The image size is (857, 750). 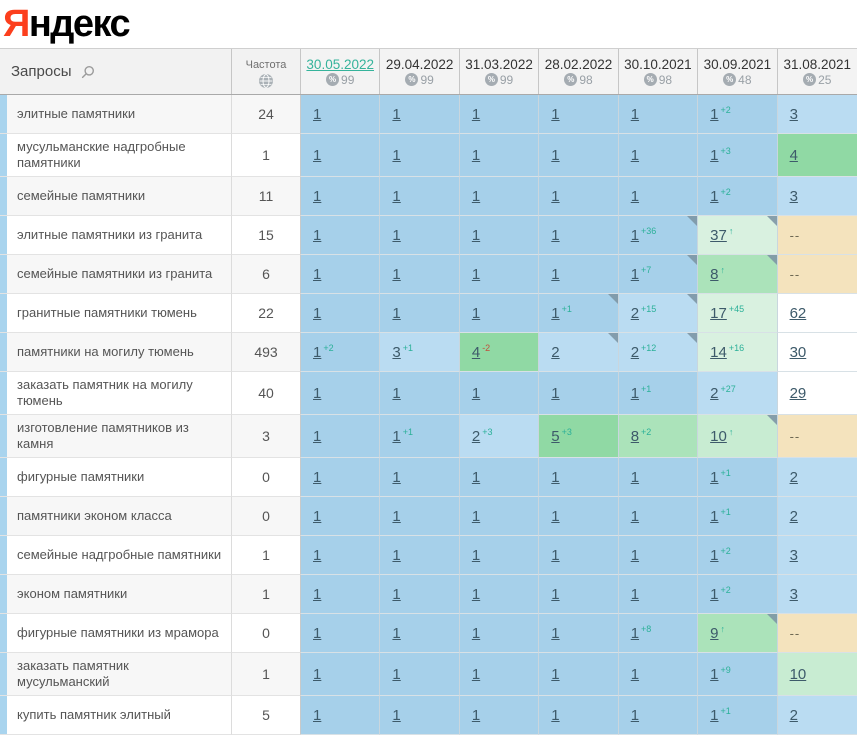 I want to click on position-link: 9, so click(x=714, y=633).